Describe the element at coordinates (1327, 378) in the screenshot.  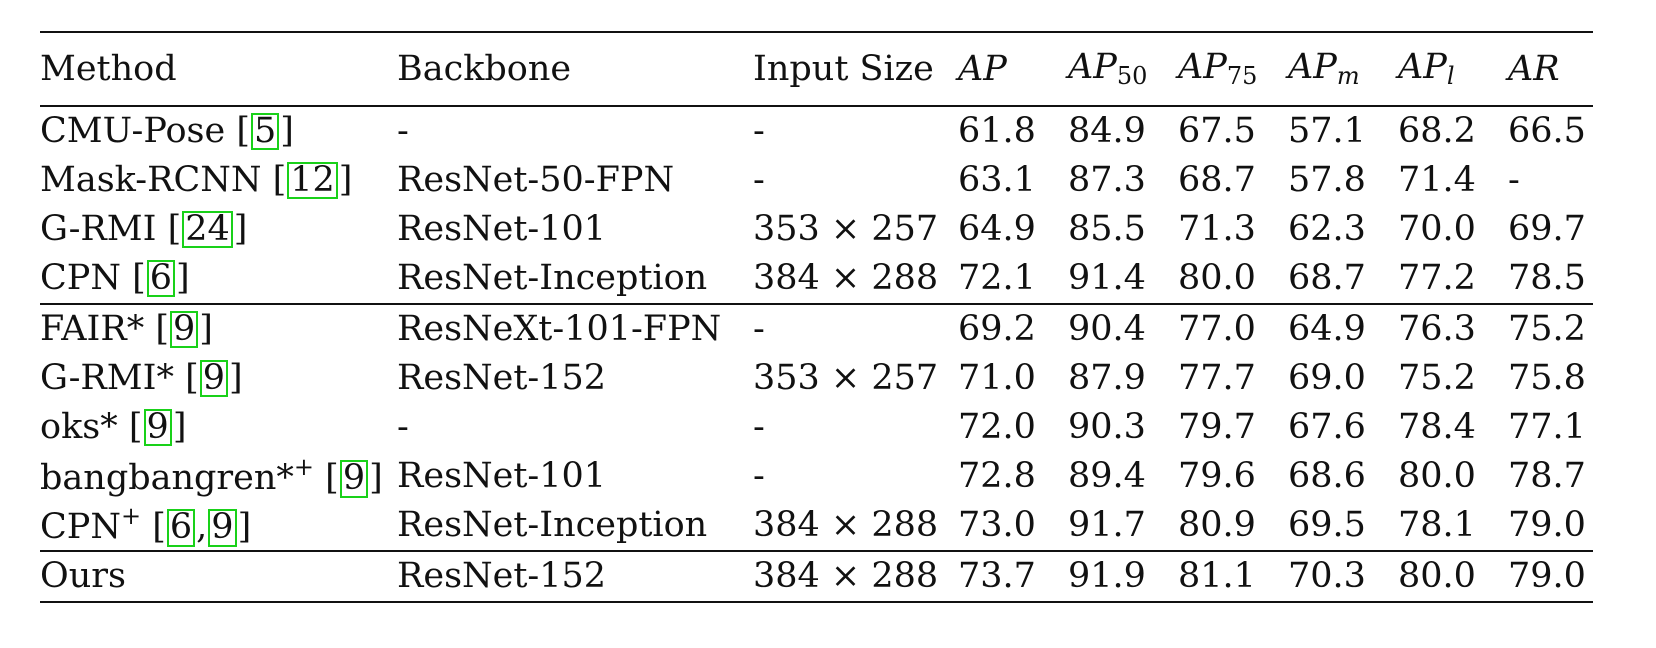
I see `cell-apm: 69.0` at that location.